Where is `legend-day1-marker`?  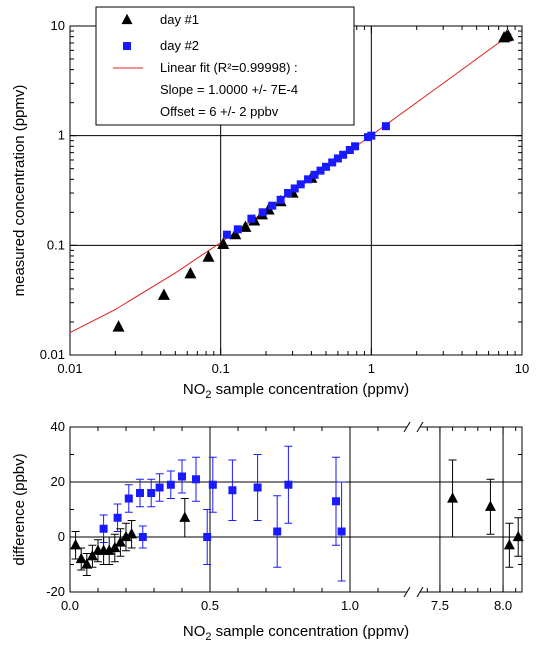
legend-day1-marker is located at coordinates (127, 19).